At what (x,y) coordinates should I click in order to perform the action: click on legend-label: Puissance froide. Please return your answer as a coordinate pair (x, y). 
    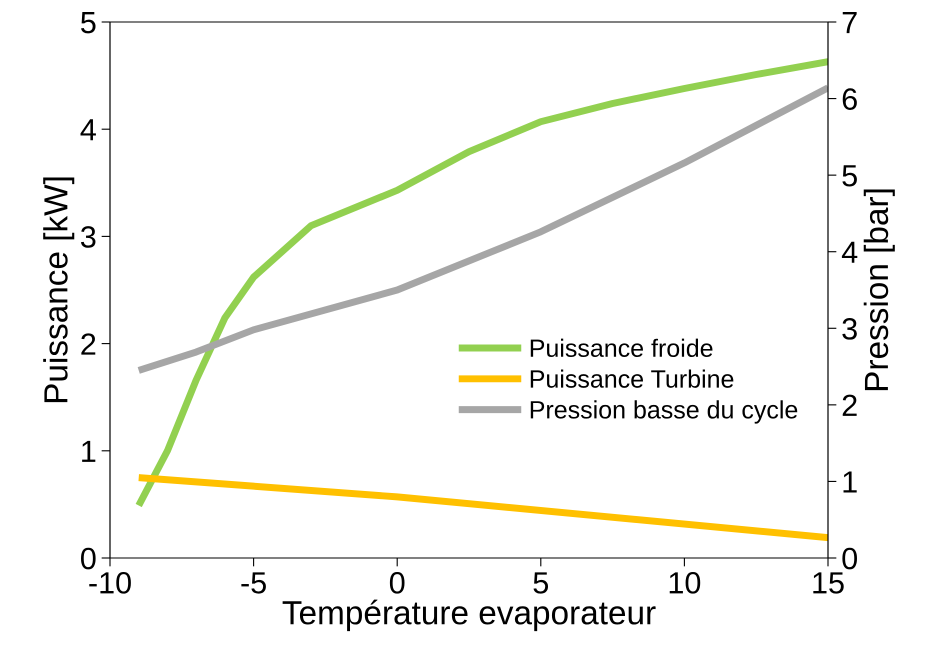
    Looking at the image, I should click on (621, 348).